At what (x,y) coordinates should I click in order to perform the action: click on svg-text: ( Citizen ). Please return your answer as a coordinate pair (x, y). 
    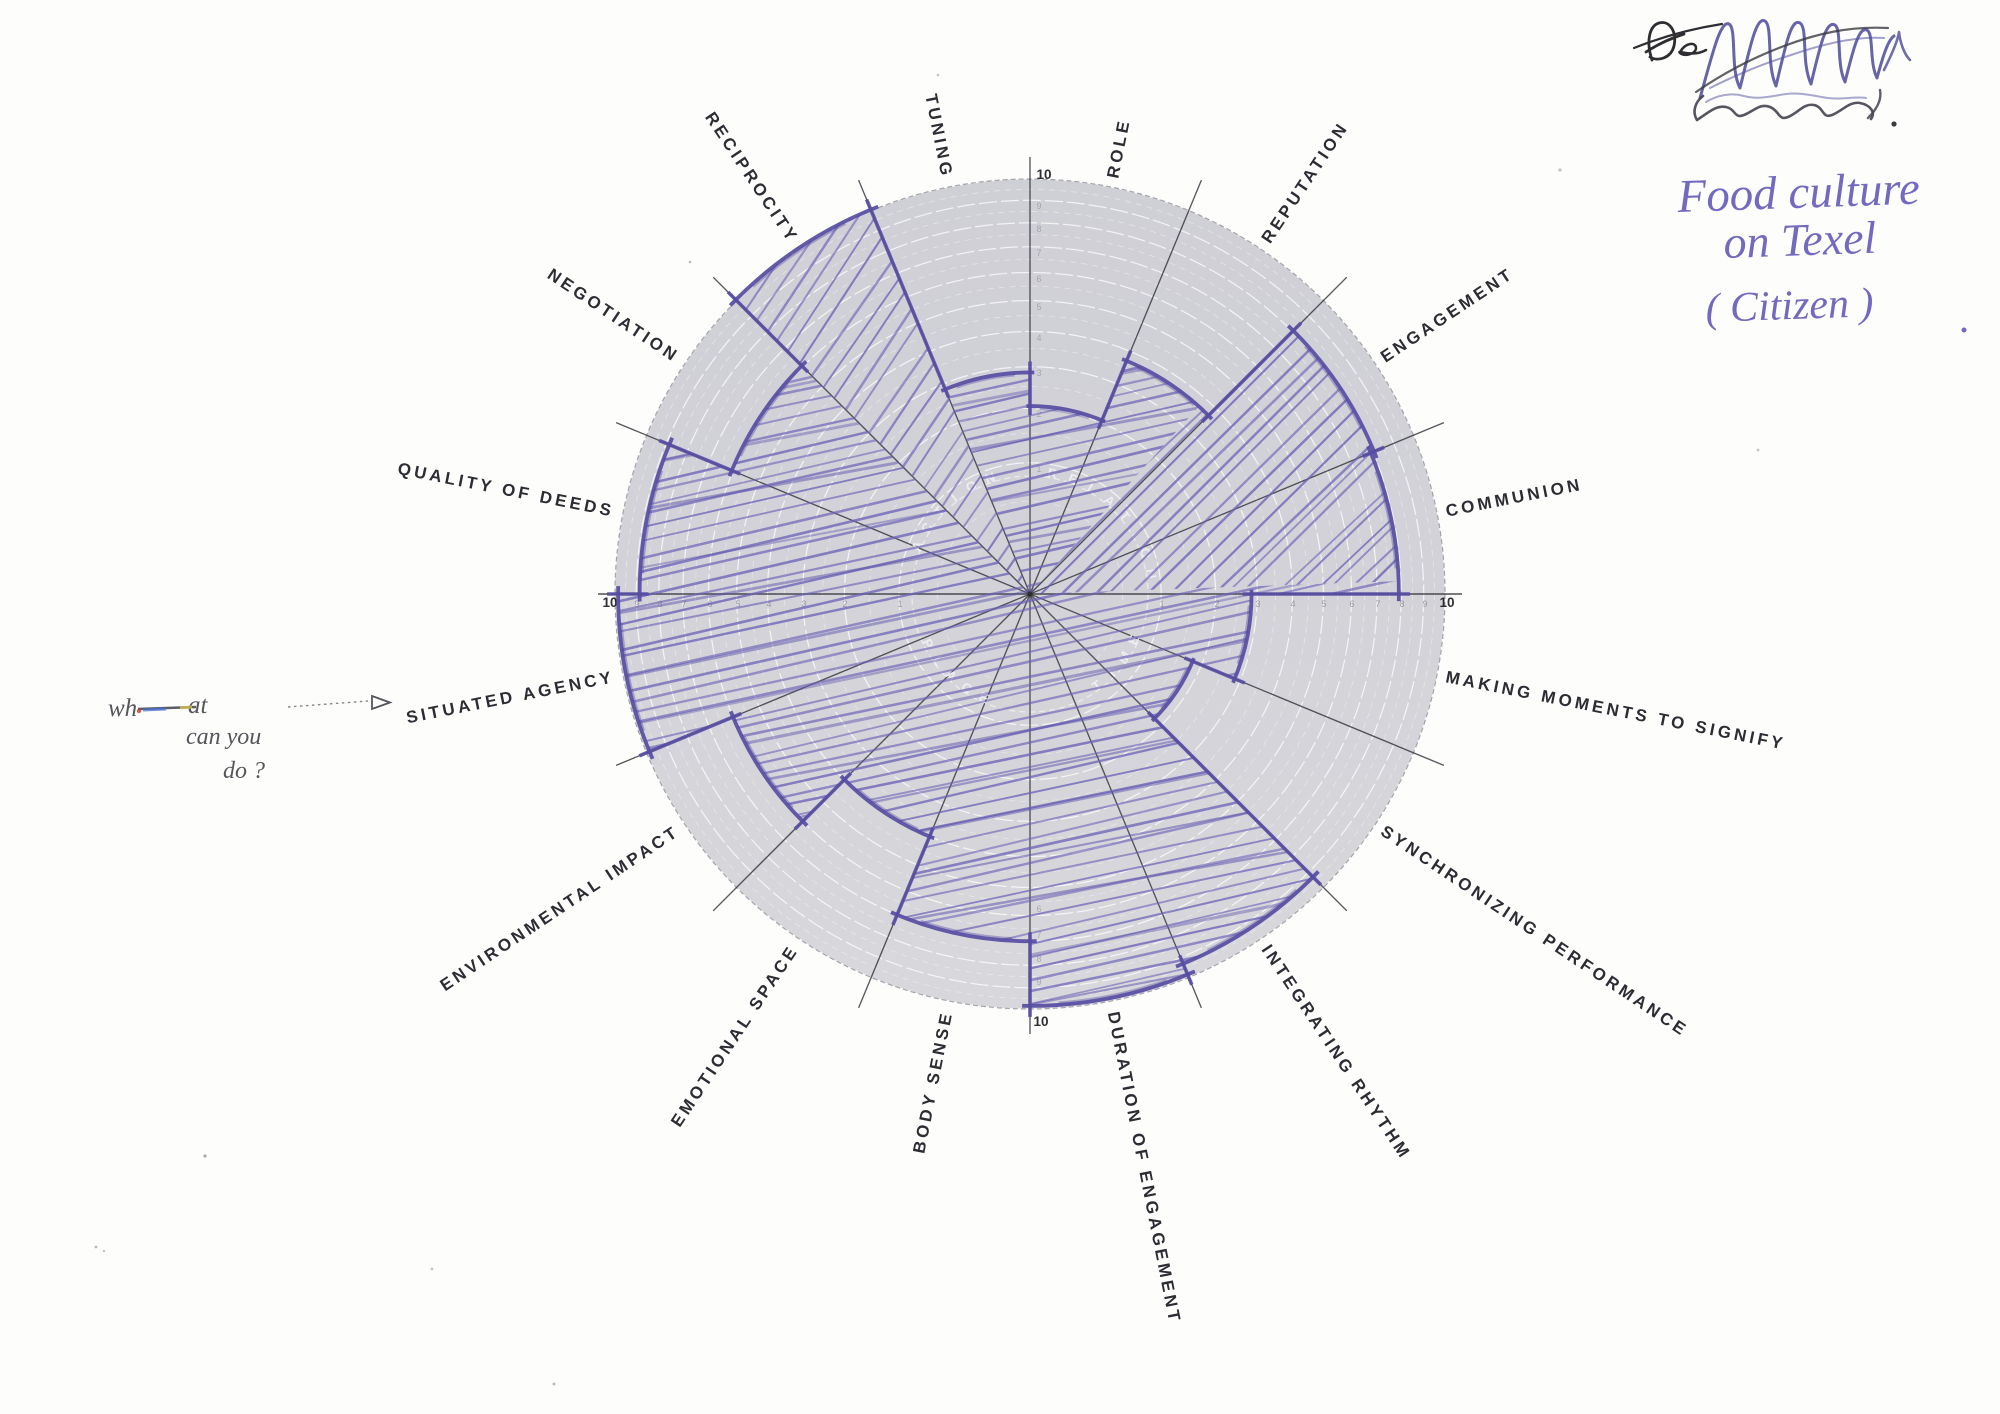
    Looking at the image, I should click on (1789, 306).